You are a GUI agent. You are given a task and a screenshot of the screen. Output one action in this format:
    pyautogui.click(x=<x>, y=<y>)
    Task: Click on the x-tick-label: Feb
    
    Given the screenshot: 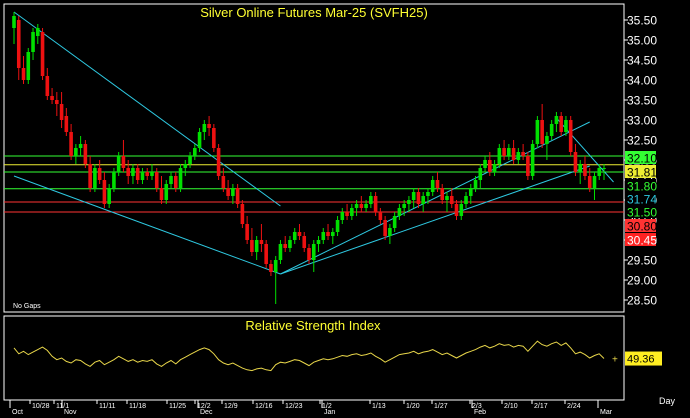 What is the action you would take?
    pyautogui.click(x=480, y=412)
    